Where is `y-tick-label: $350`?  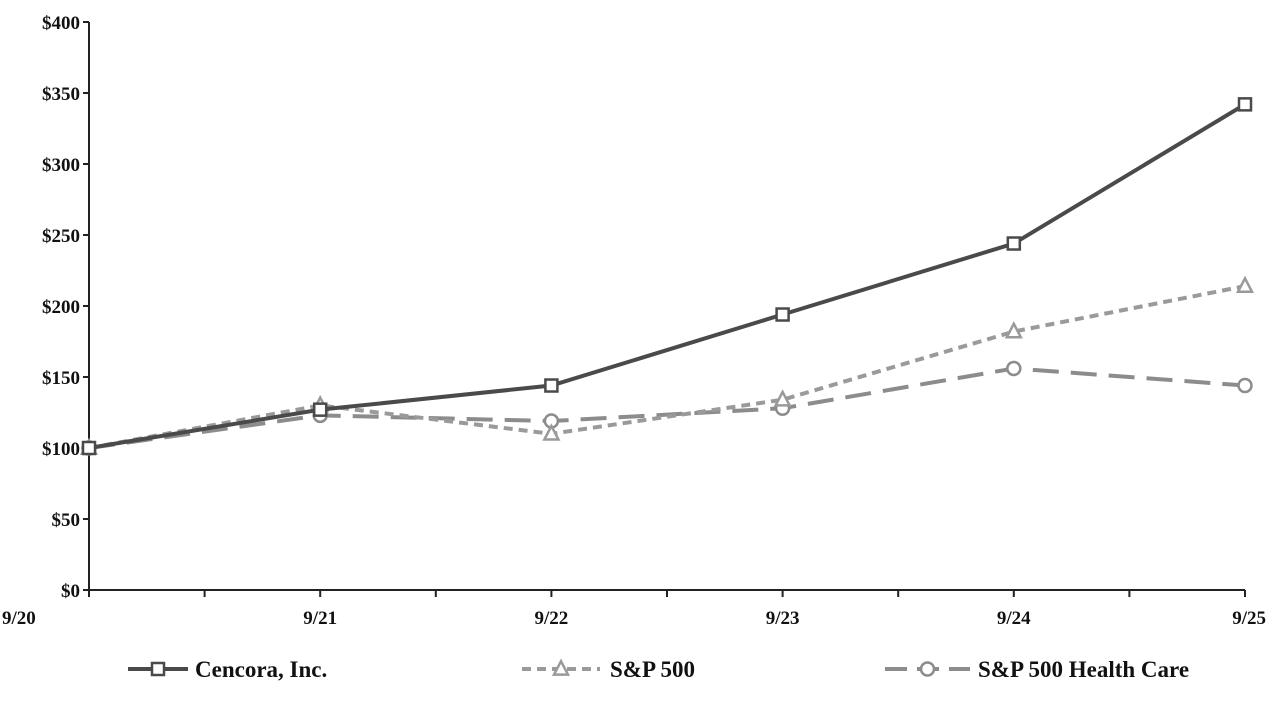 y-tick-label: $350 is located at coordinates (61, 94).